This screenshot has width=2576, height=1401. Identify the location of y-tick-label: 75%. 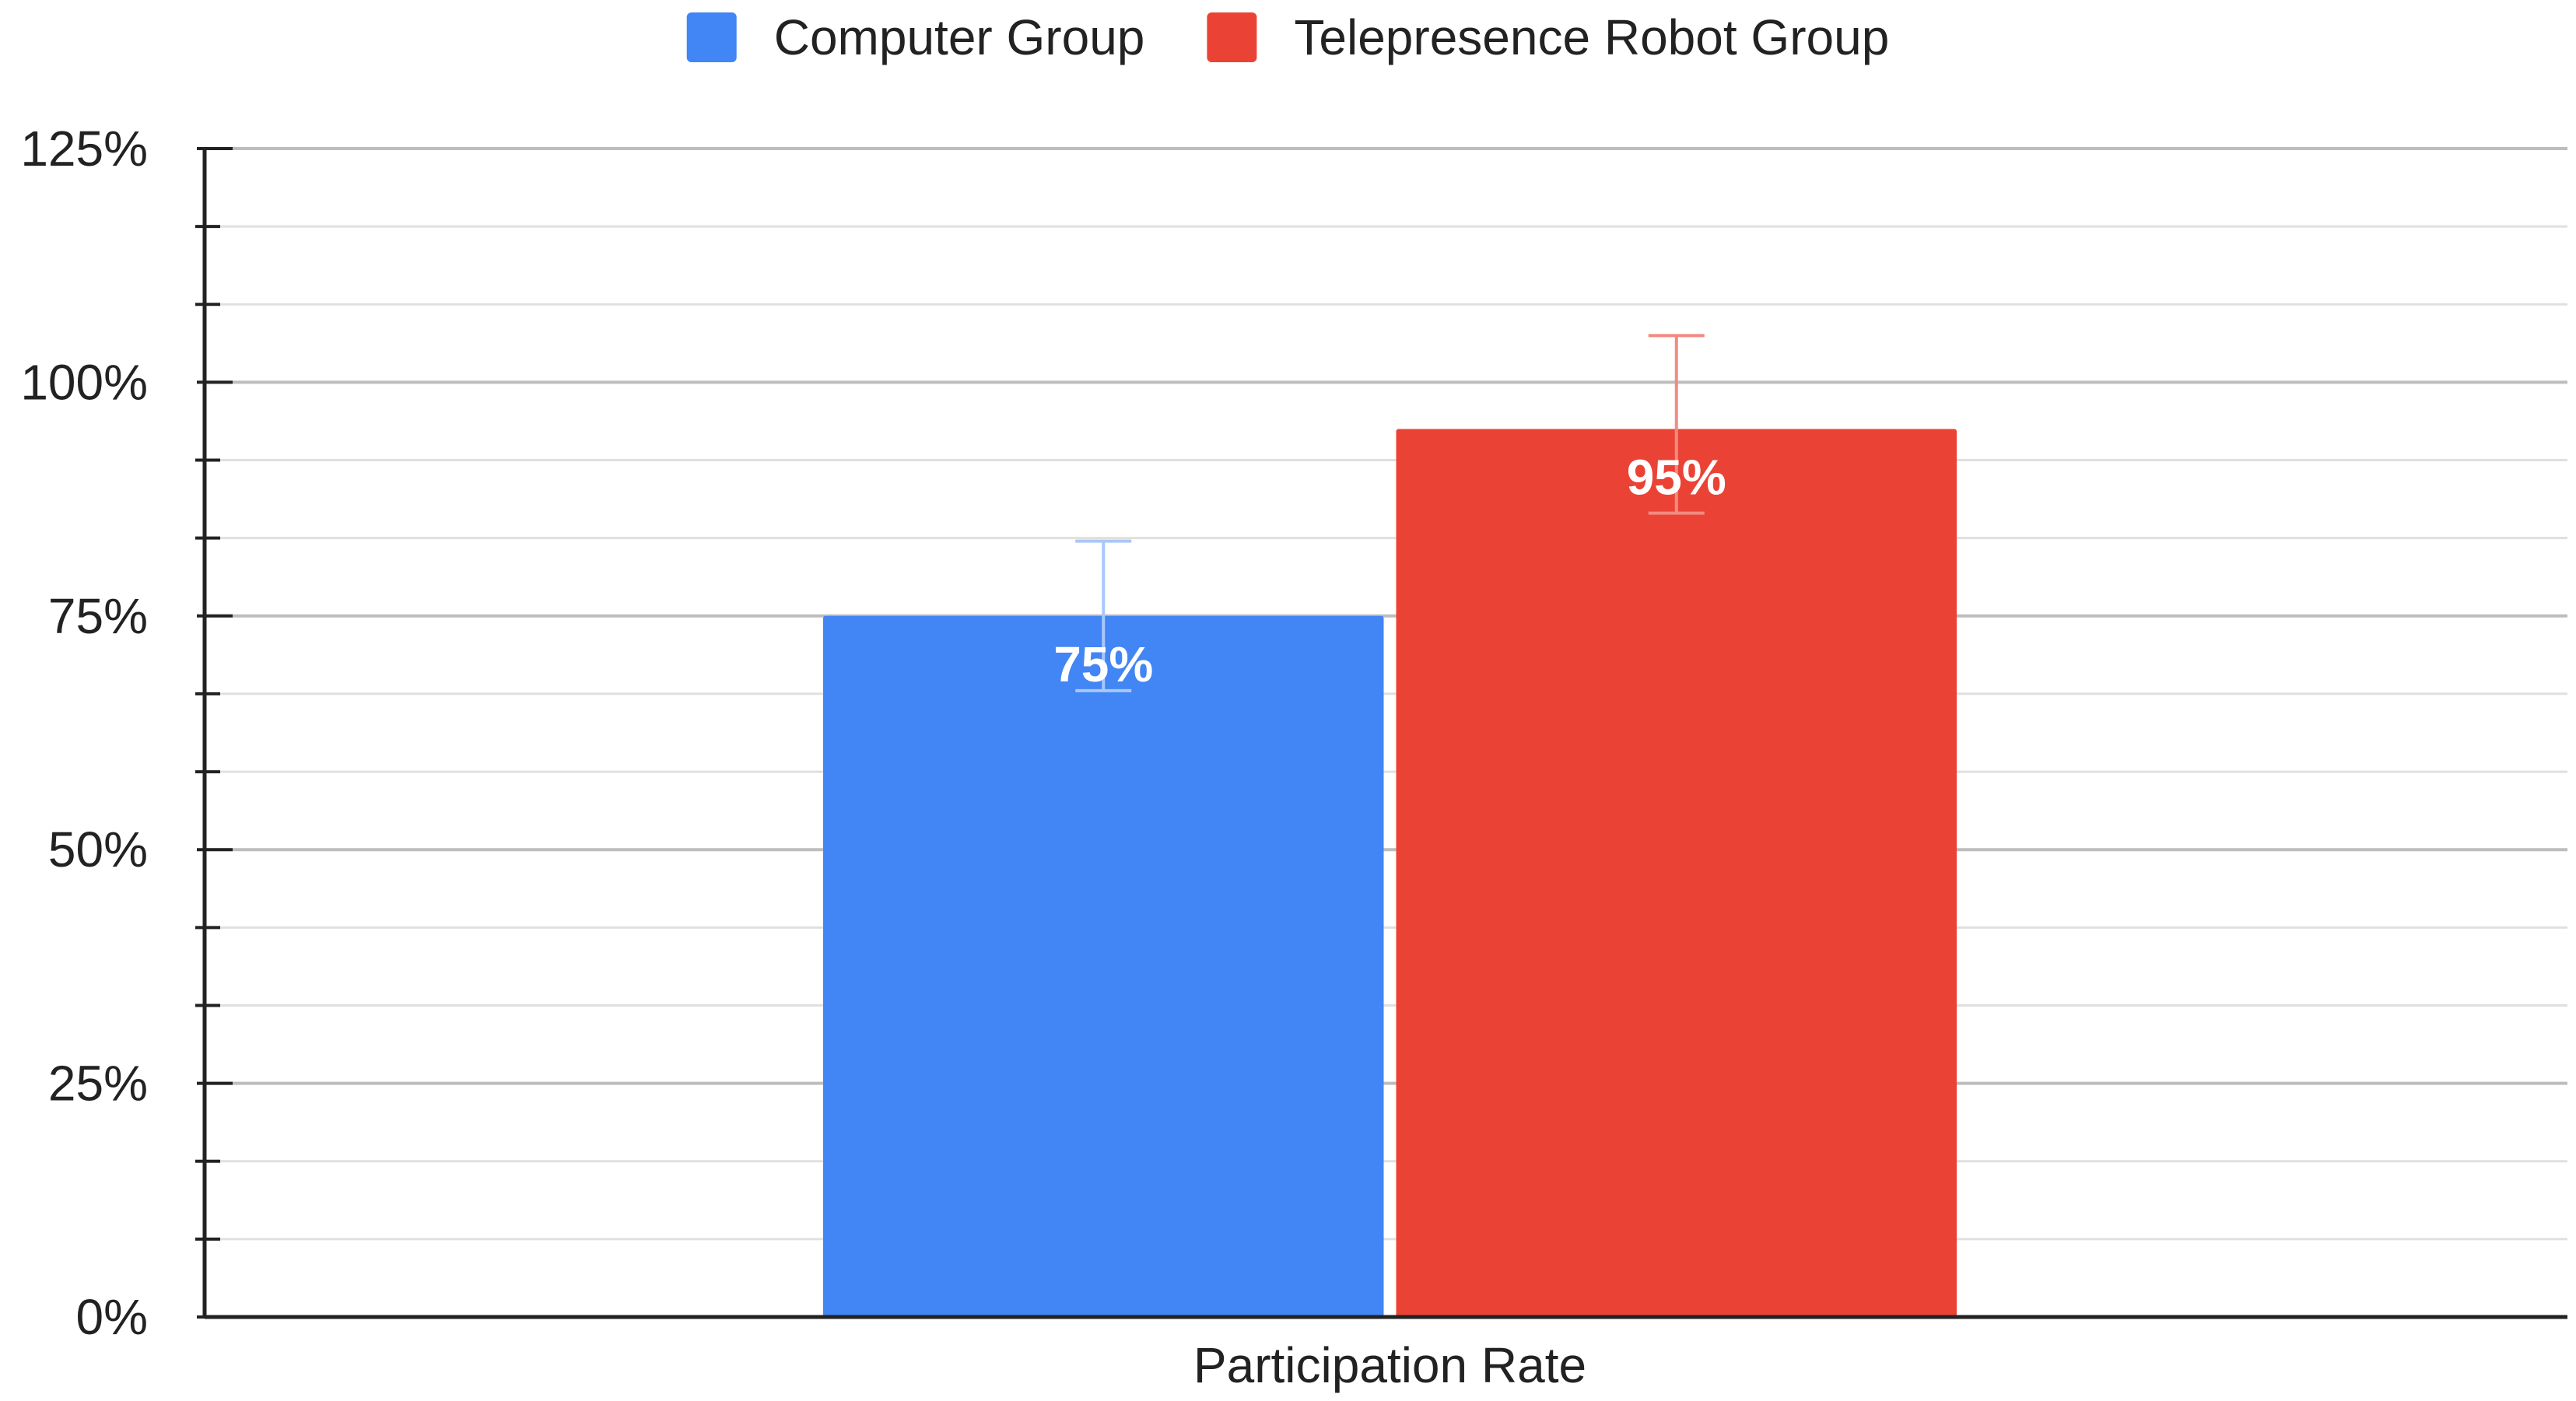
(98, 616).